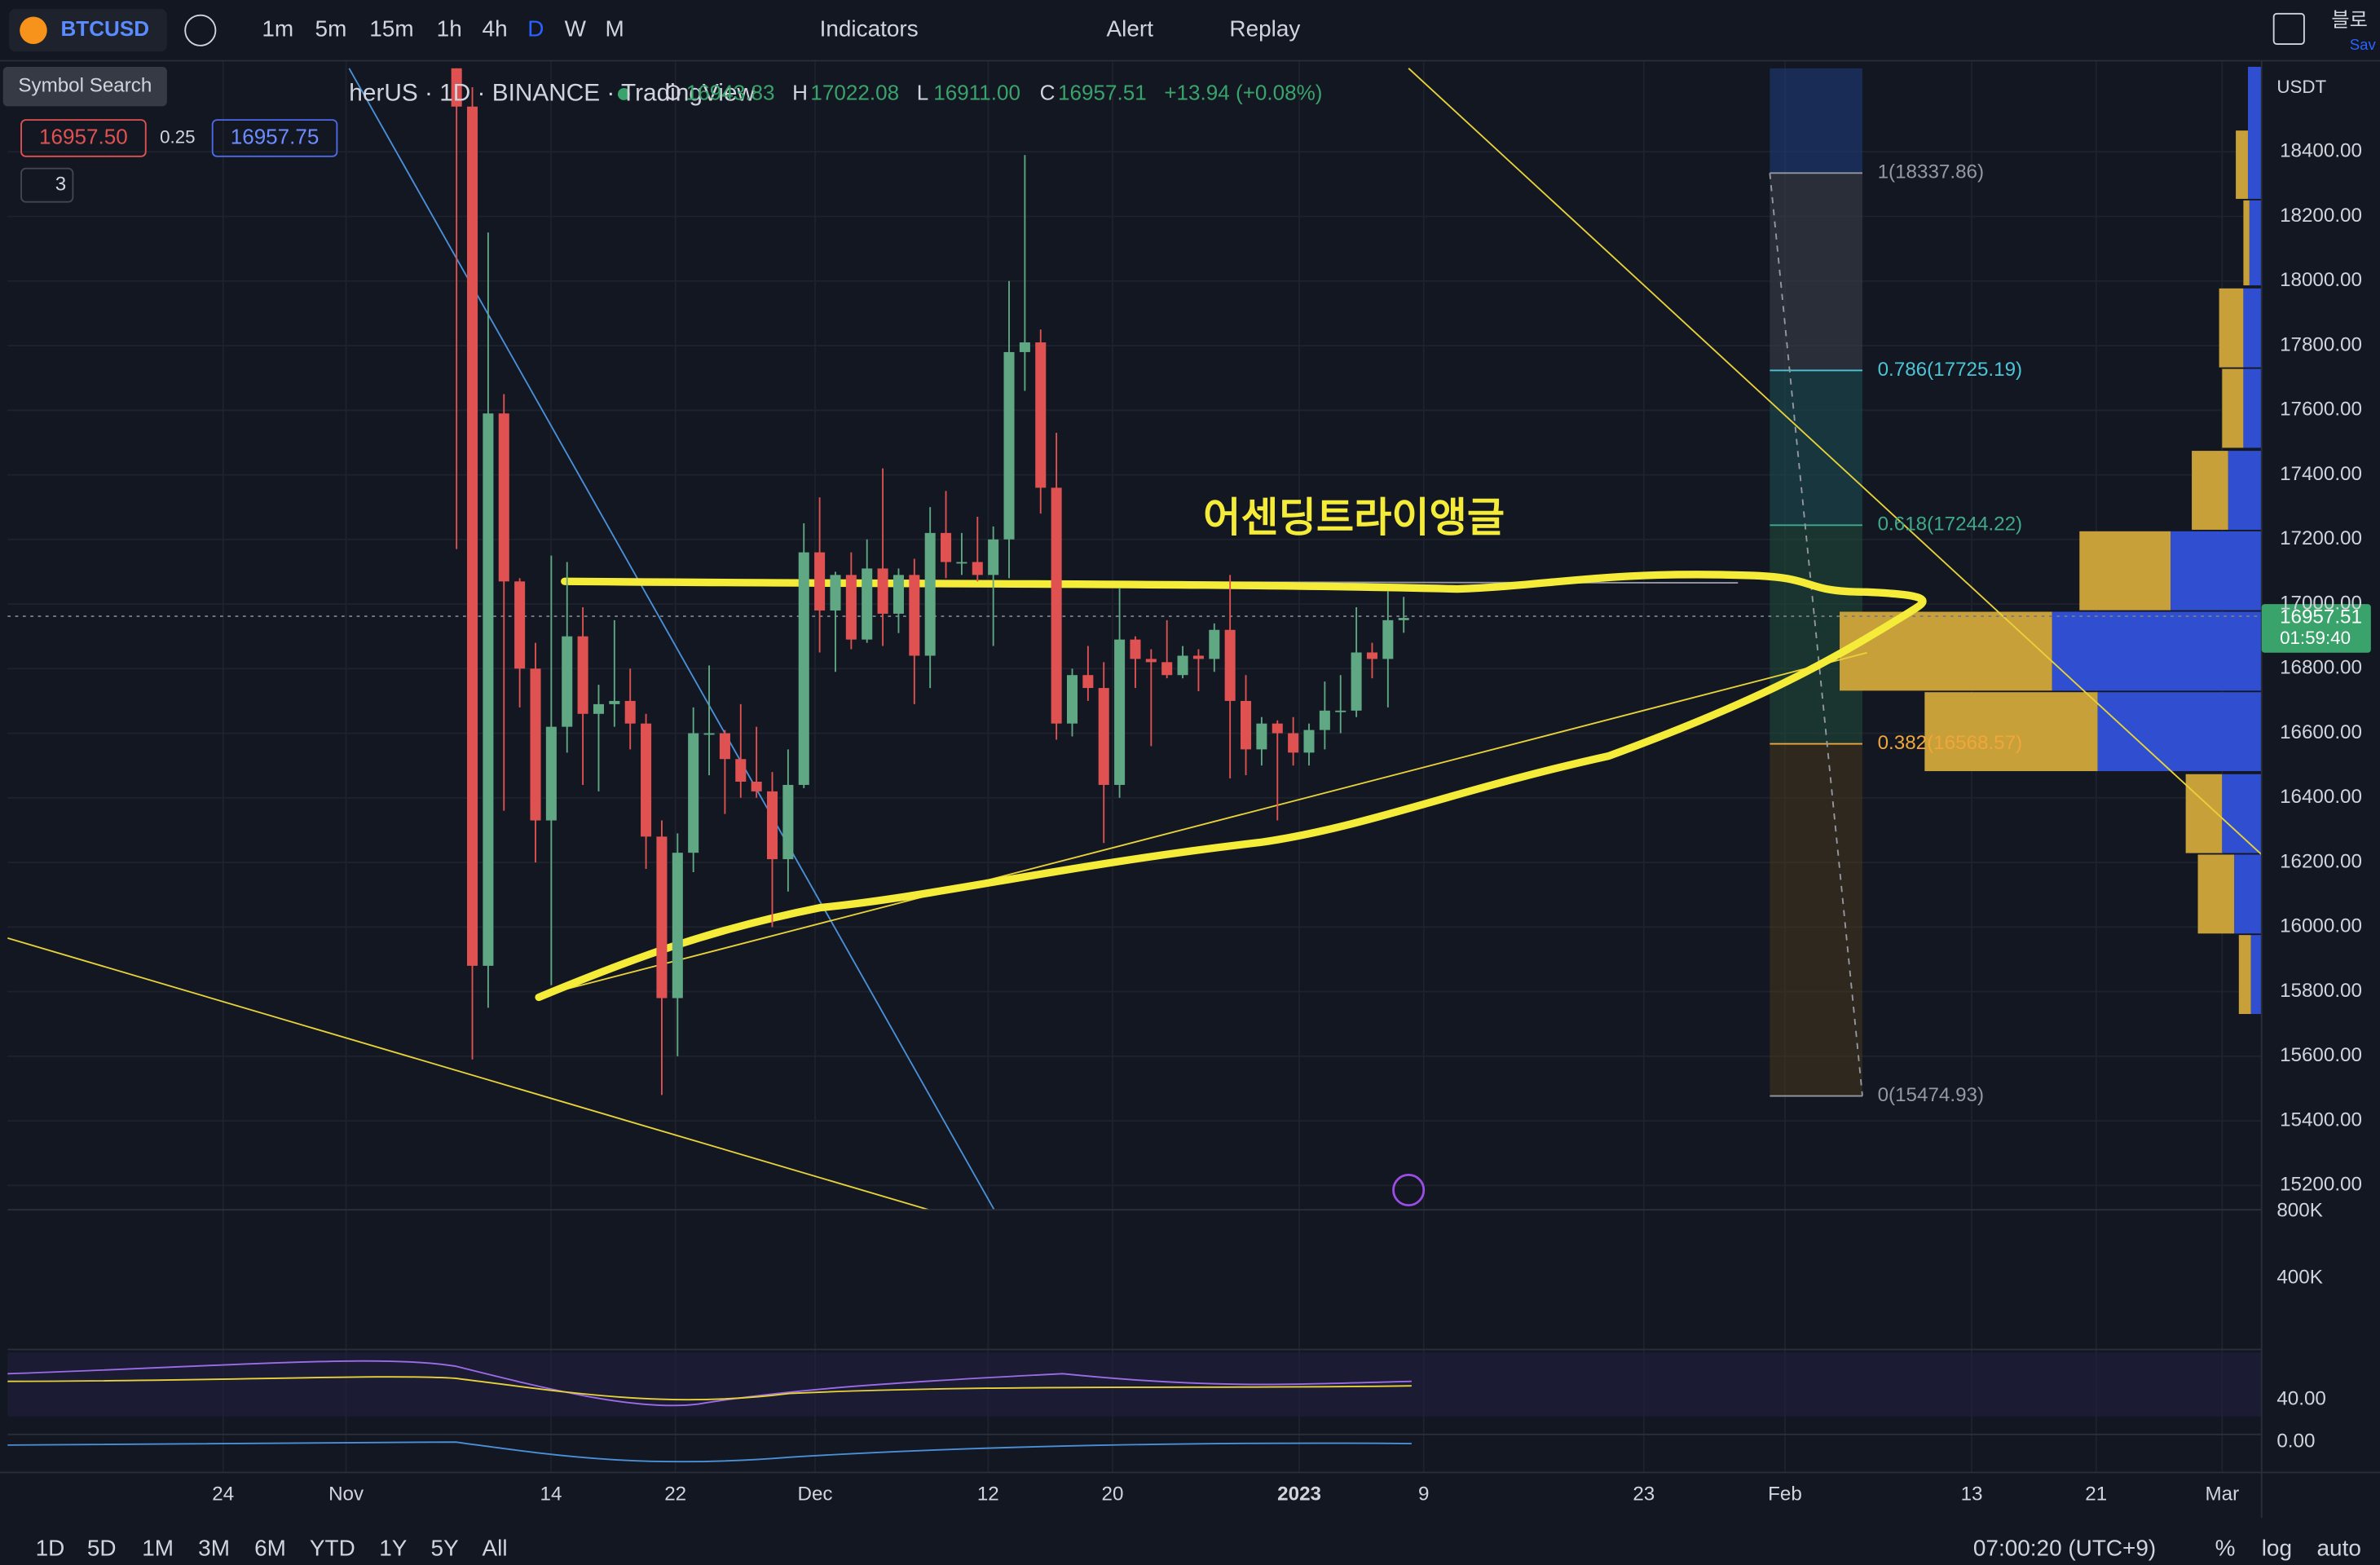 This screenshot has width=2380, height=1565. What do you see at coordinates (800, 92) in the screenshot?
I see `legend-h-label: H` at bounding box center [800, 92].